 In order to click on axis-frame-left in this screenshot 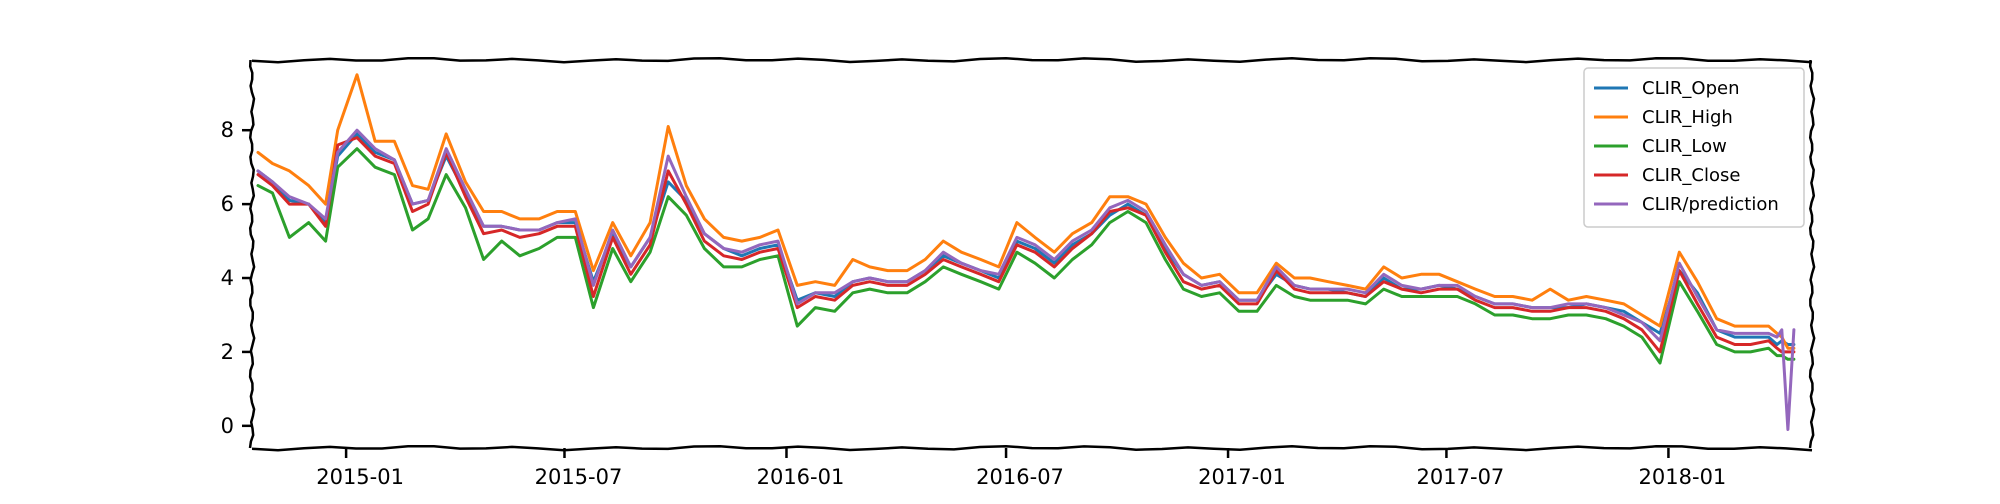, I will do `click(252, 254)`.